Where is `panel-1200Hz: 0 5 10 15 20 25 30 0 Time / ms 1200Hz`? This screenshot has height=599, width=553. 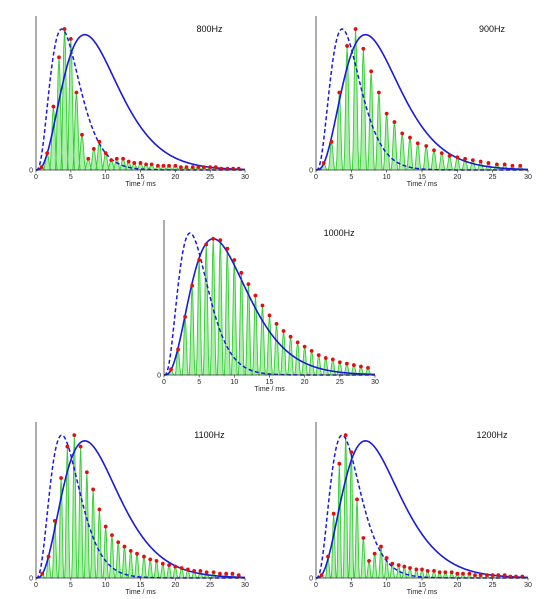
panel-1200Hz: 0 5 10 15 20 25 30 0 Time / ms 1200Hz is located at coordinates (420, 509).